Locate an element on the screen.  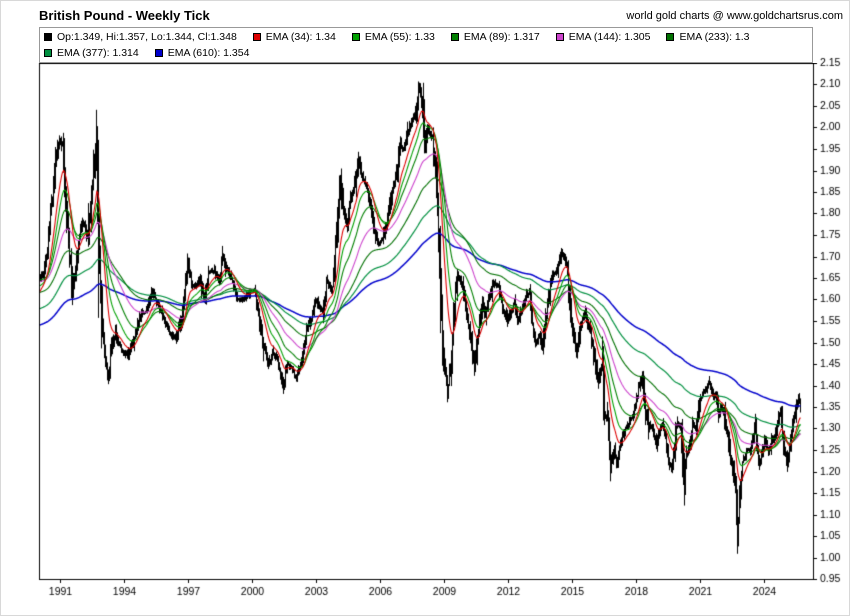
ema233-swatch-icon is located at coordinates (670, 37).